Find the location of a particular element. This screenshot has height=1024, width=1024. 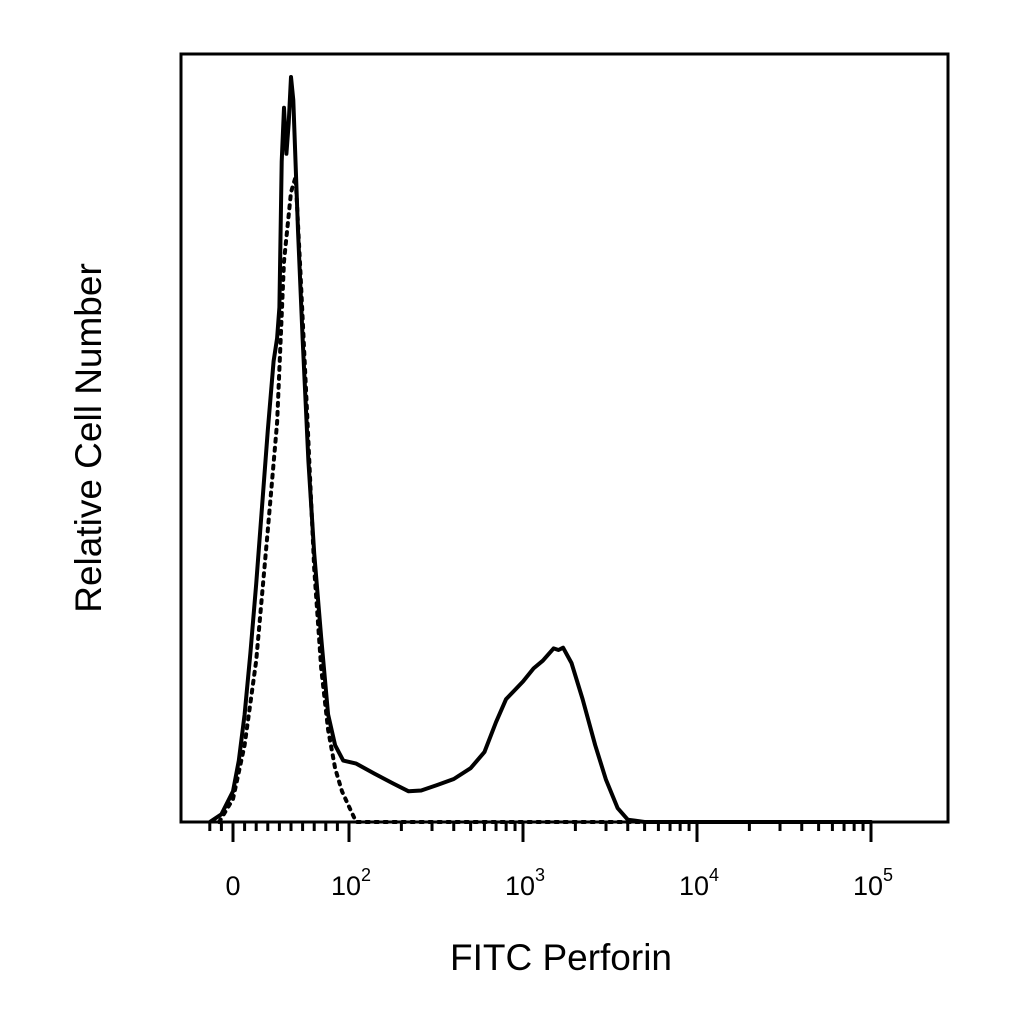

x-tick-label: 10⁵ is located at coordinates (873, 883).